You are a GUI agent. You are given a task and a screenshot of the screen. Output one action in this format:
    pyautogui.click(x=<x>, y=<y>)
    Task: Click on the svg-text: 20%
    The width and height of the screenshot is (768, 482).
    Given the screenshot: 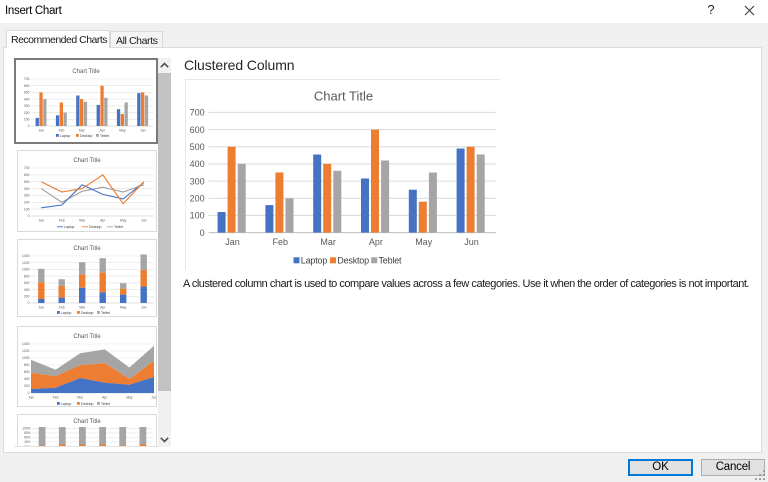 What is the action you would take?
    pyautogui.click(x=27, y=445)
    